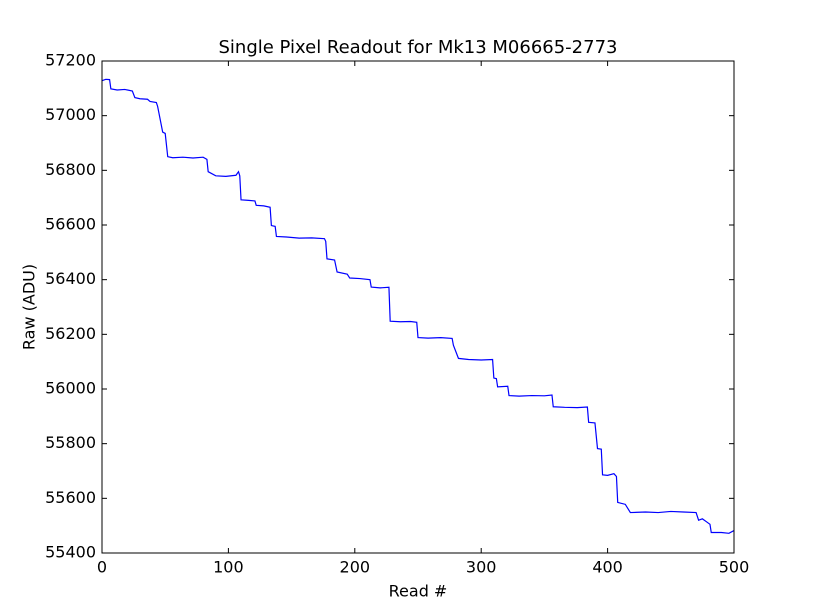  What do you see at coordinates (418, 591) in the screenshot?
I see `x-axis-label: Read #` at bounding box center [418, 591].